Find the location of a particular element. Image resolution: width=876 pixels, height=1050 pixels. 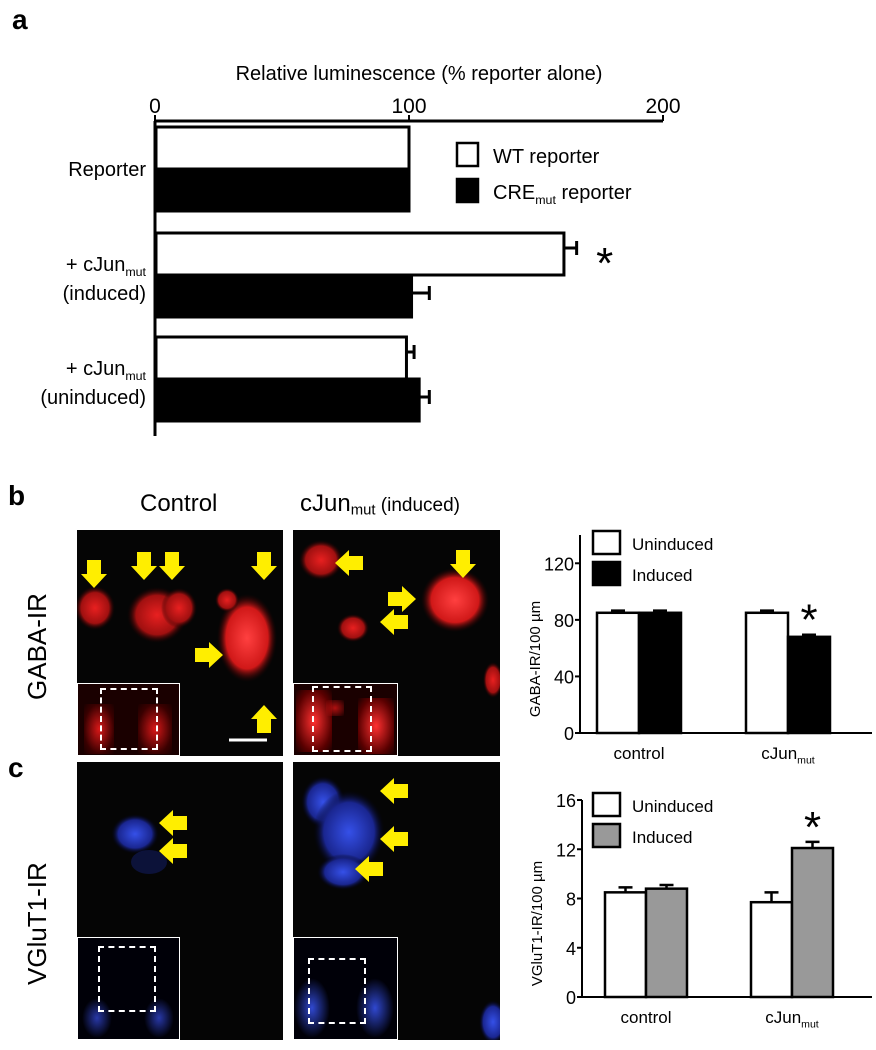

x-axis-title: Relative luminescence (% reporter alone) is located at coordinates (419, 74).